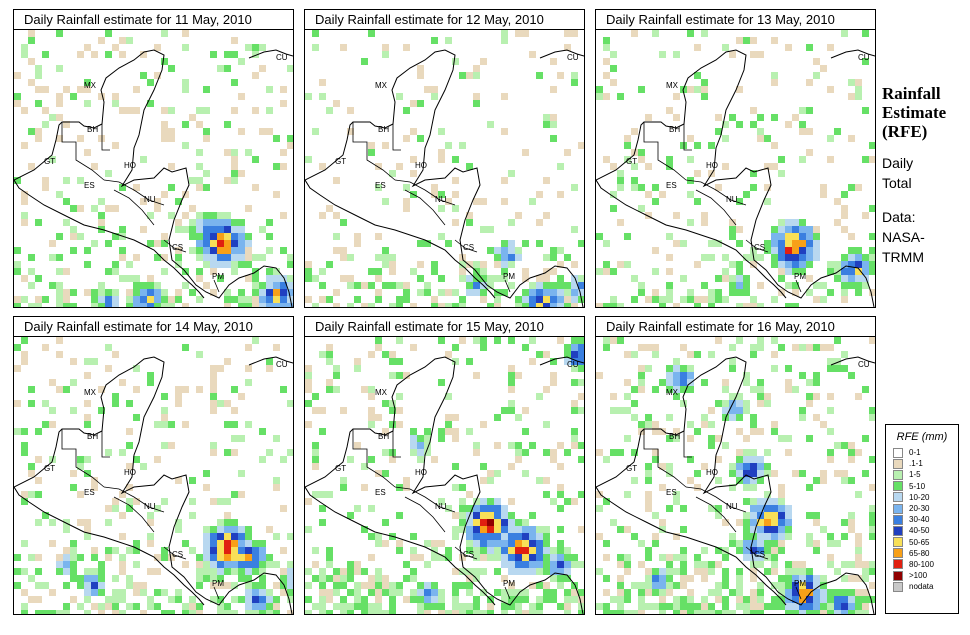 The height and width of the screenshot is (635, 970). I want to click on legend-item: 30-40, so click(925, 519).